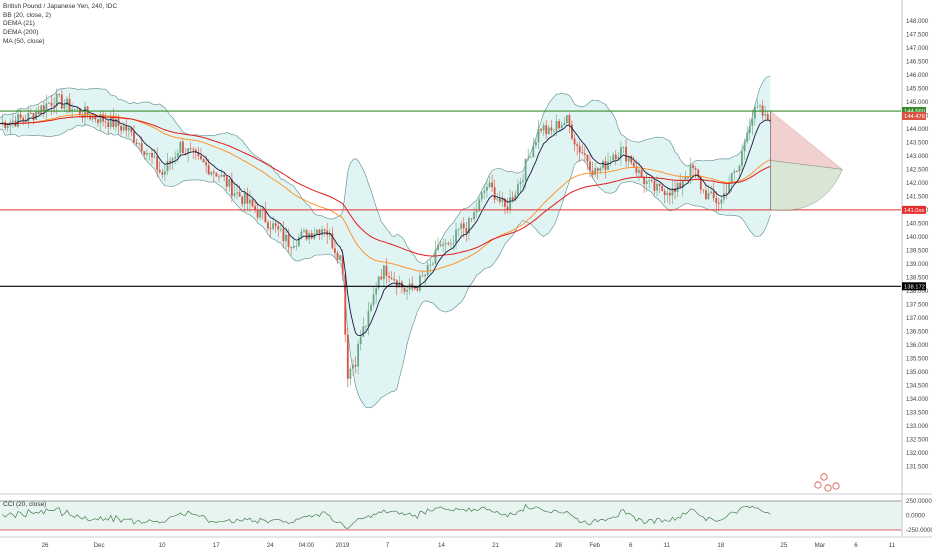 The height and width of the screenshot is (550, 932). I want to click on y-tick-label: 142.000, so click(917, 183).